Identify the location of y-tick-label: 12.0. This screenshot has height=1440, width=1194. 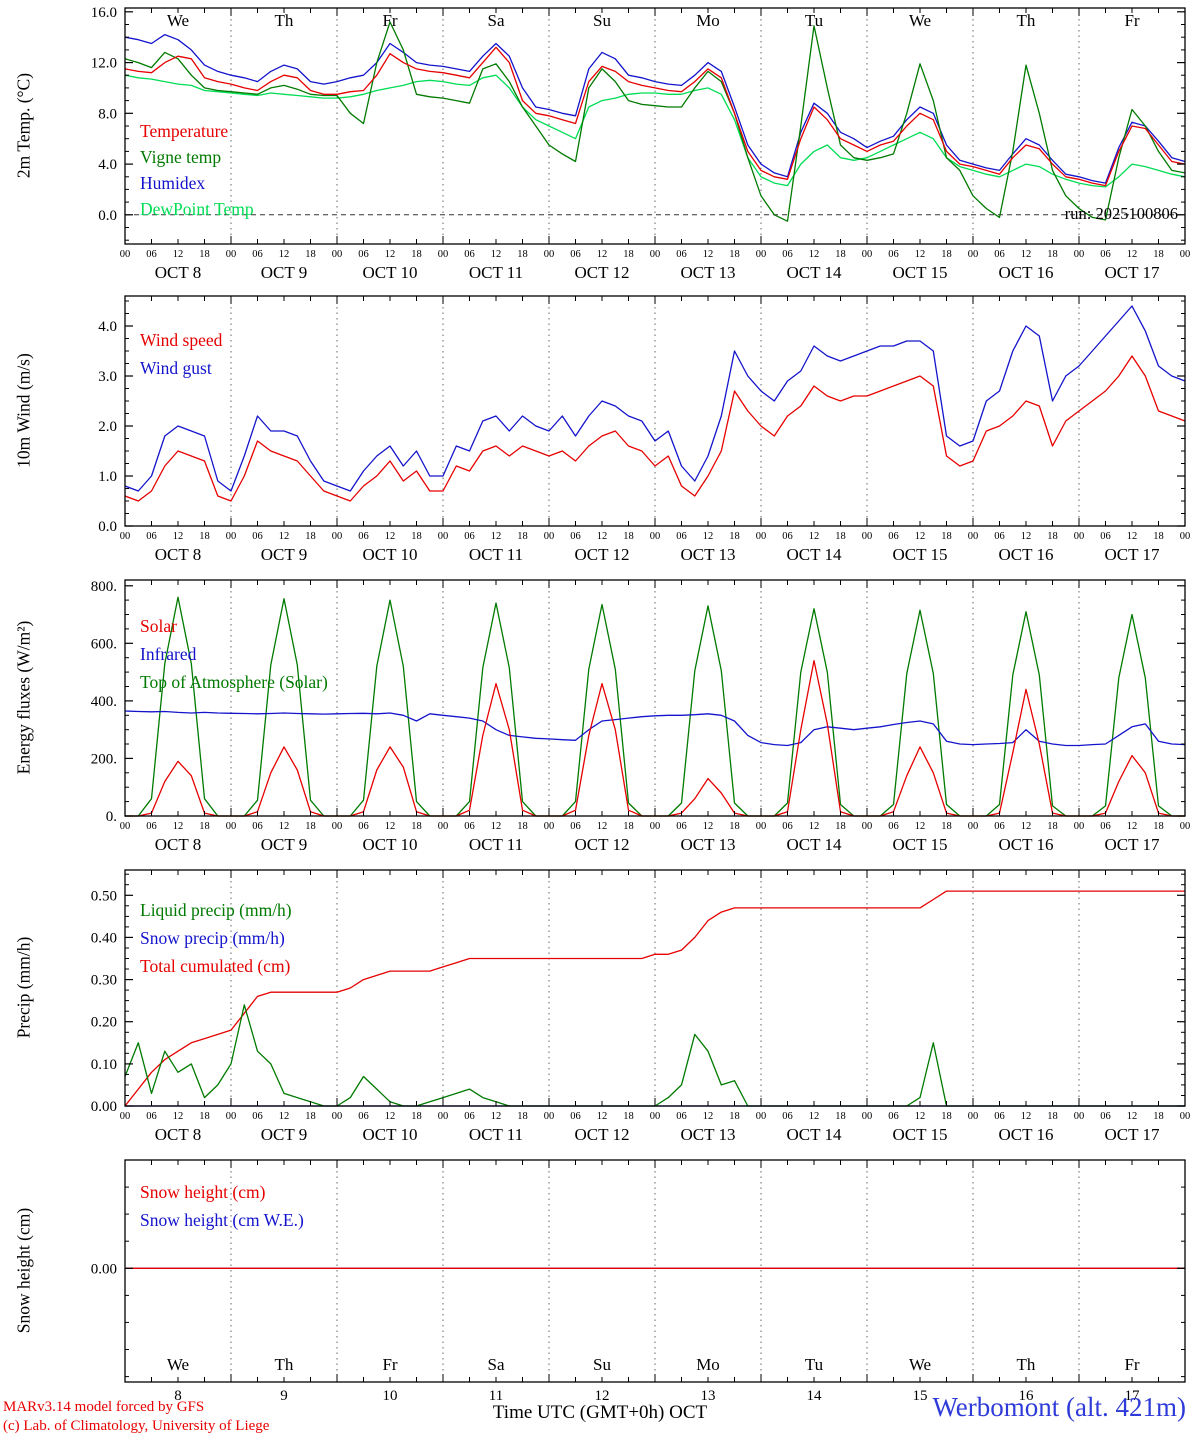
(104, 64).